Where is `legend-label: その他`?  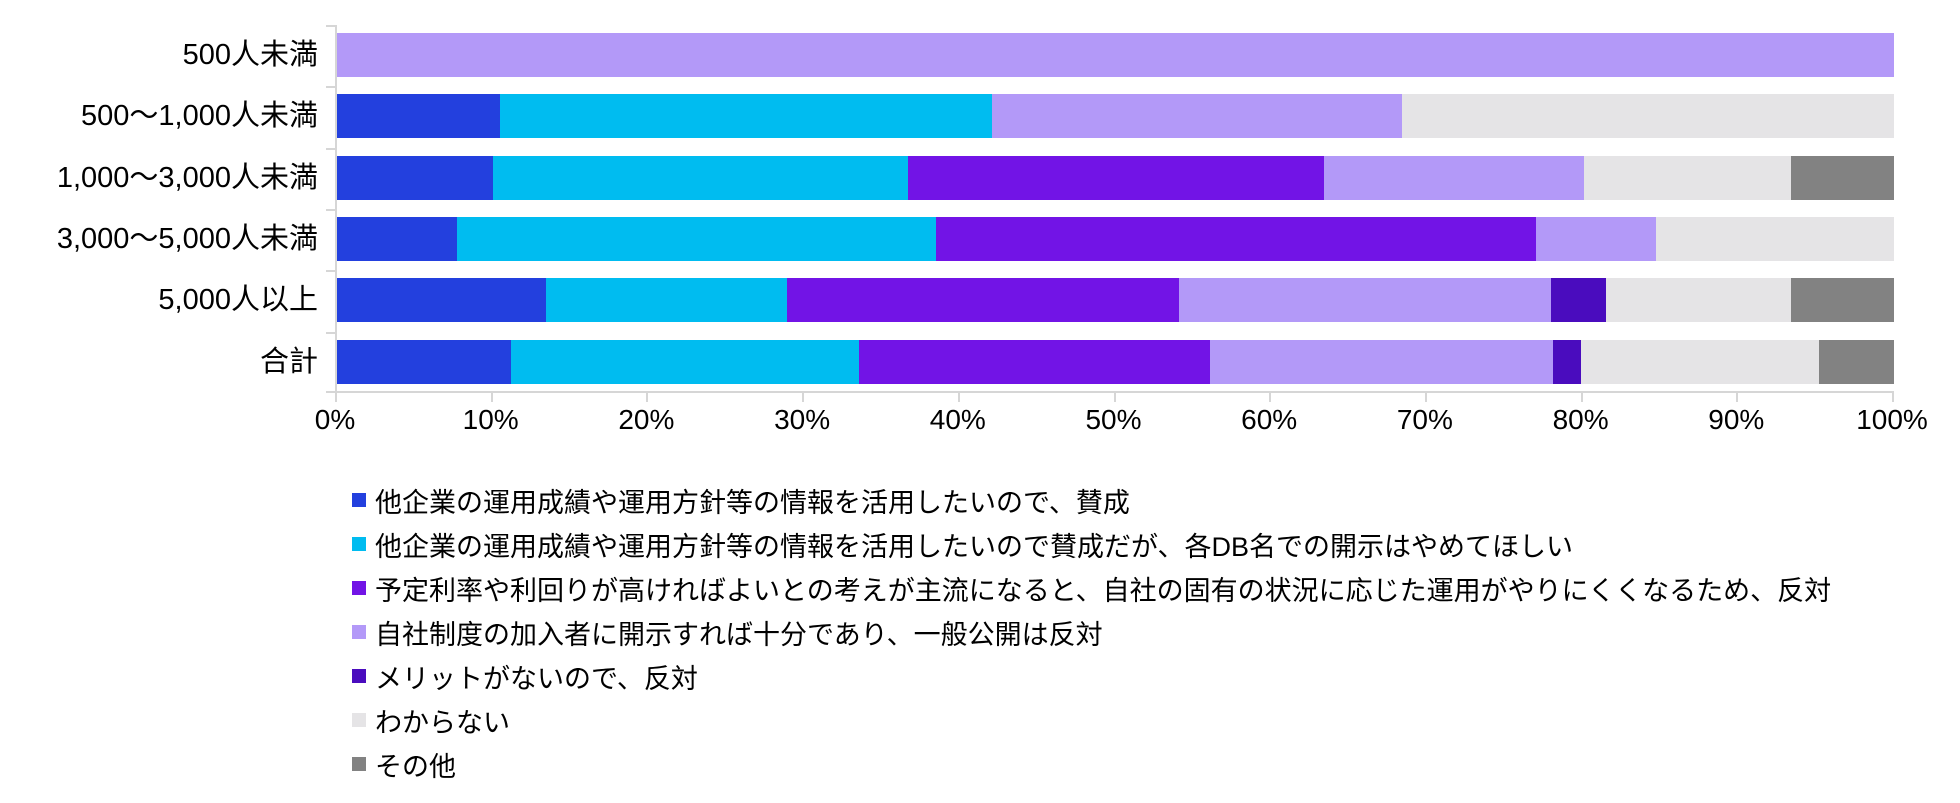
legend-label: その他 is located at coordinates (415, 766).